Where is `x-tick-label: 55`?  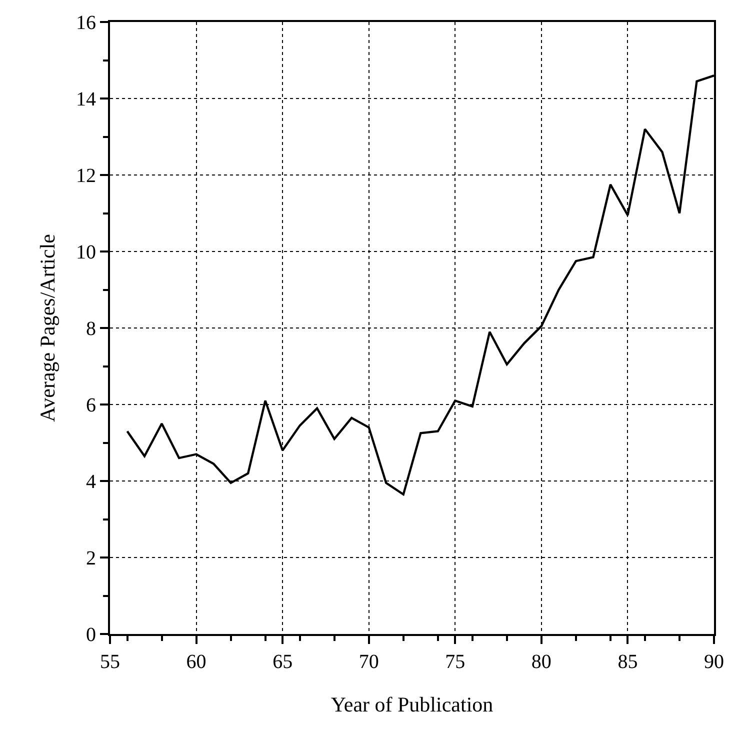
x-tick-label: 55 is located at coordinates (110, 662).